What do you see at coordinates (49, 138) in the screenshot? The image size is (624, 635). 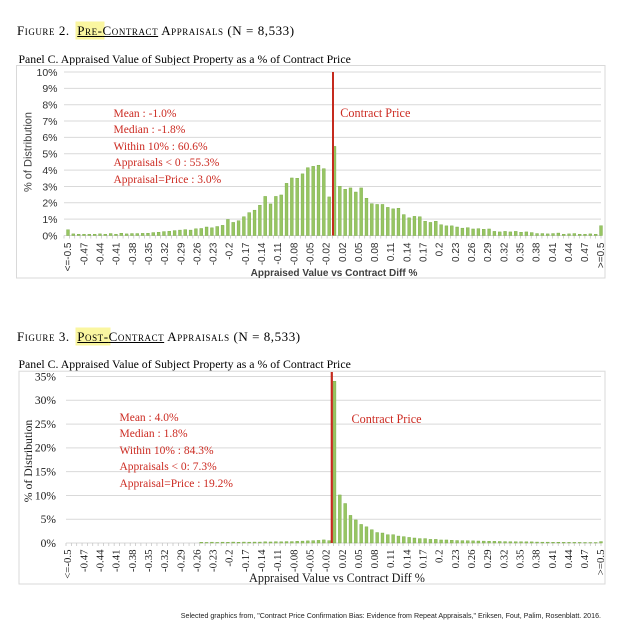 I see `svg-text: 6%` at bounding box center [49, 138].